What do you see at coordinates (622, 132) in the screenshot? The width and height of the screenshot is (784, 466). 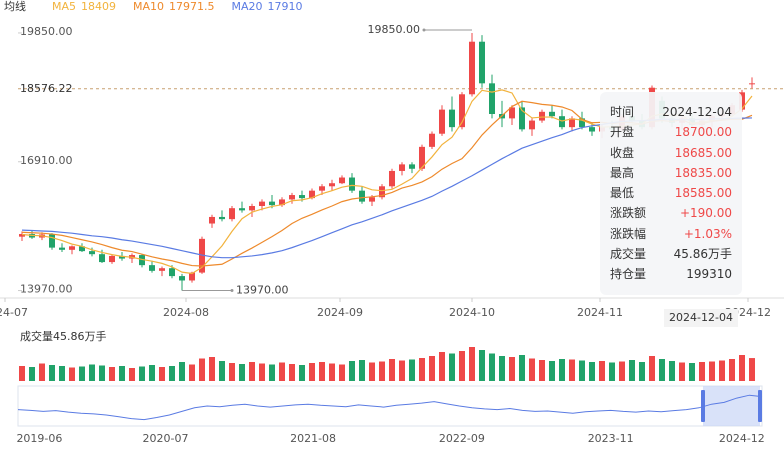 I see `tooltip-label: 开盘` at bounding box center [622, 132].